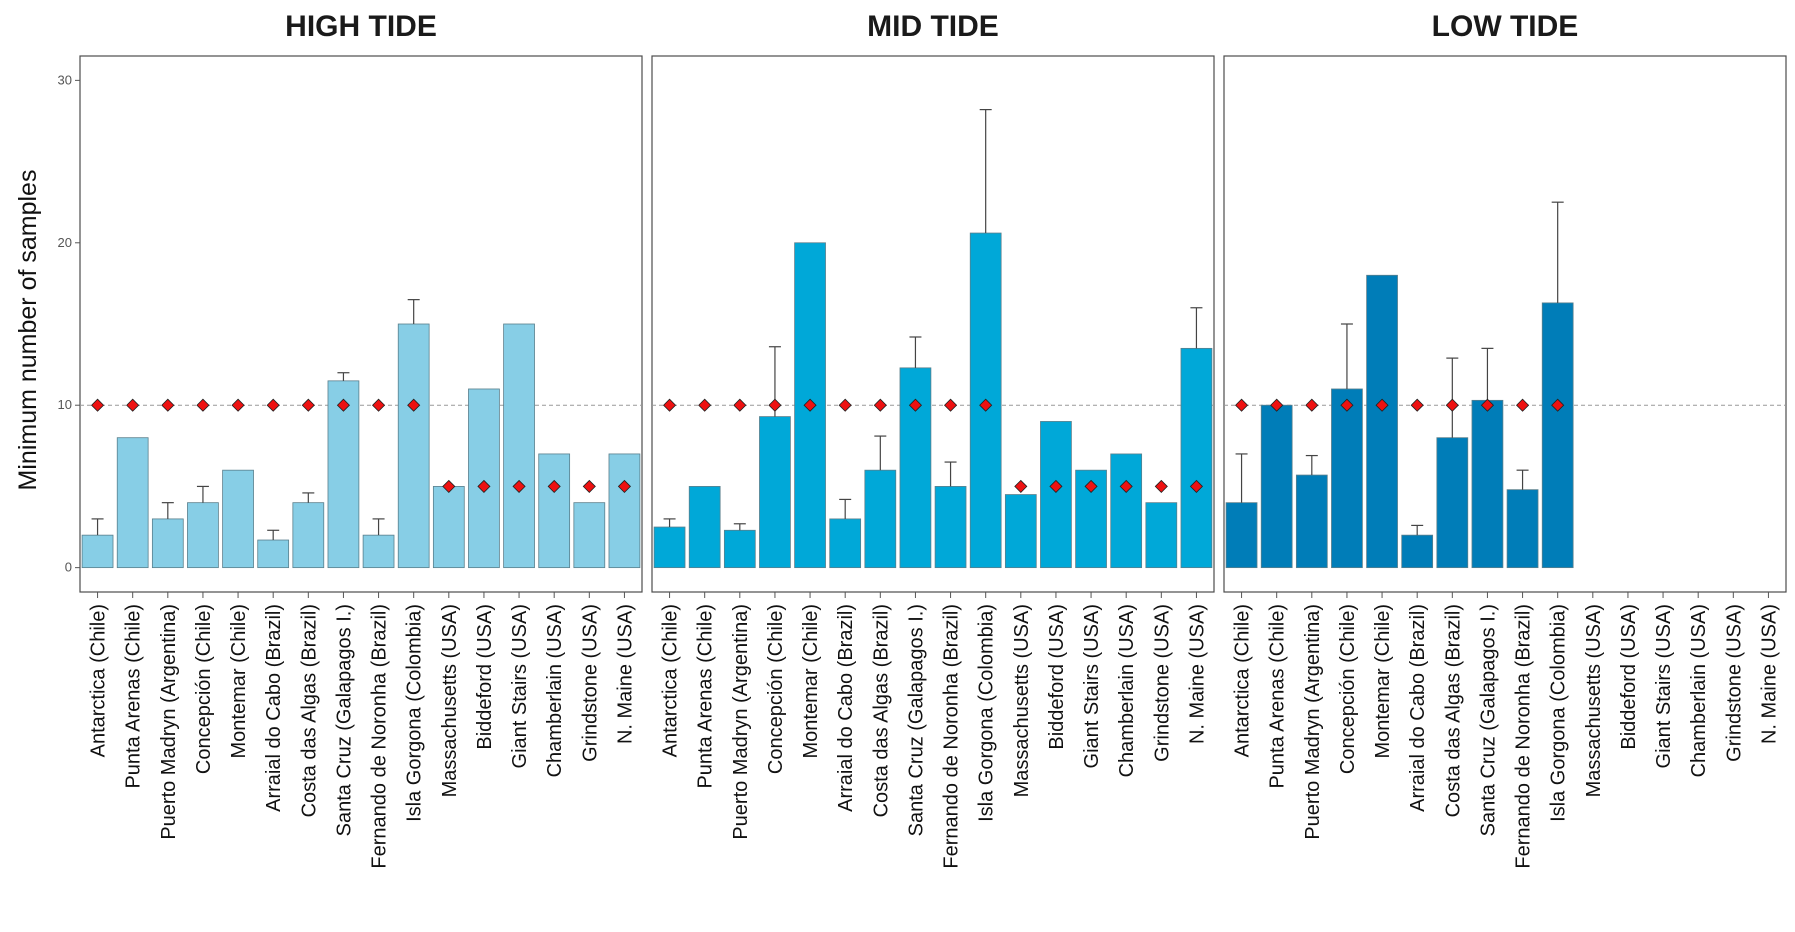 The width and height of the screenshot is (1795, 932). Describe the element at coordinates (590, 683) in the screenshot. I see `x-tick-label: Grindstone (USA)` at that location.